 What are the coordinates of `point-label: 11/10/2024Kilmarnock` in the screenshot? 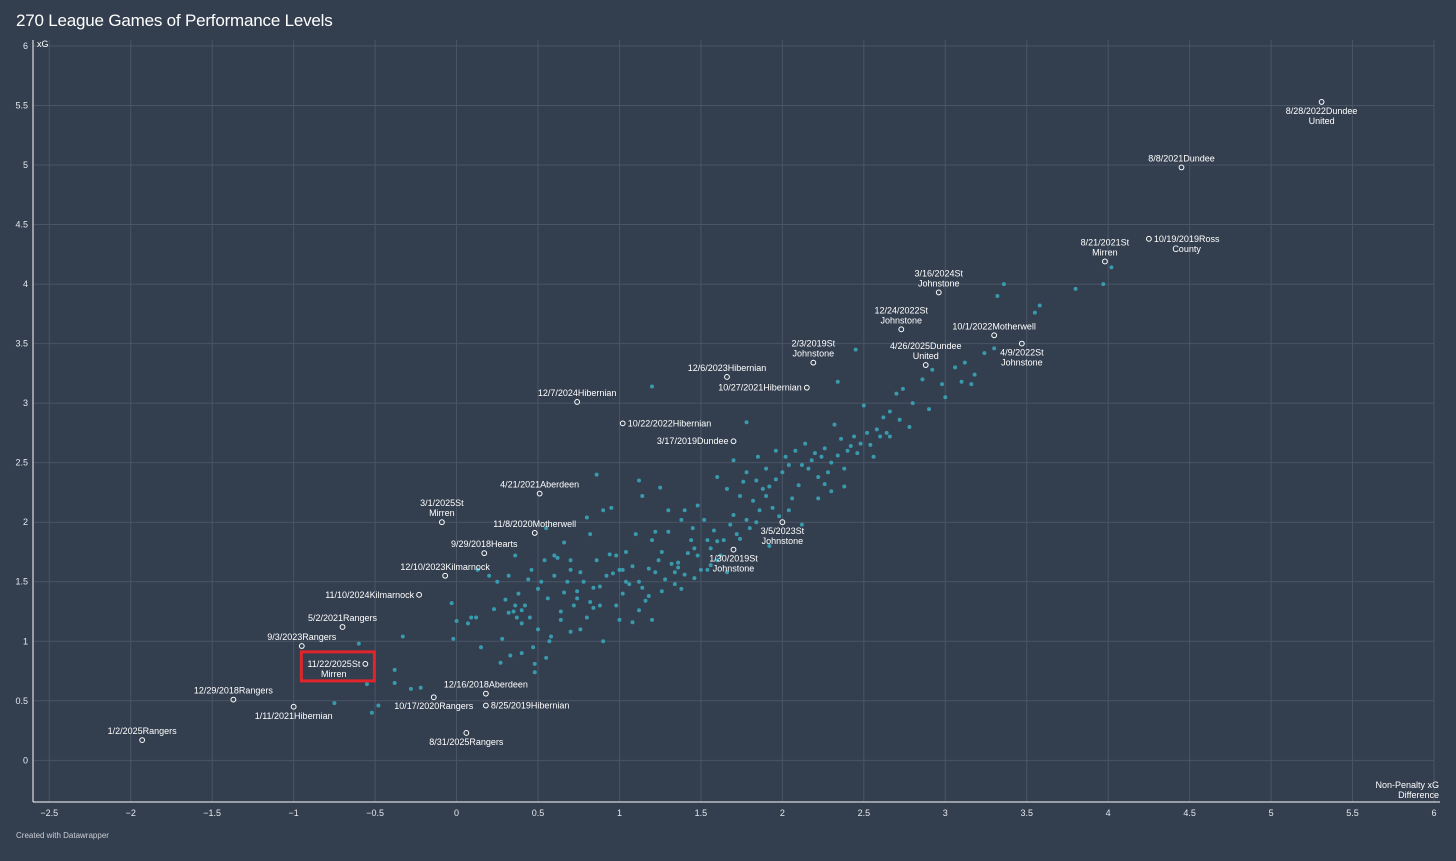 It's located at (369, 595).